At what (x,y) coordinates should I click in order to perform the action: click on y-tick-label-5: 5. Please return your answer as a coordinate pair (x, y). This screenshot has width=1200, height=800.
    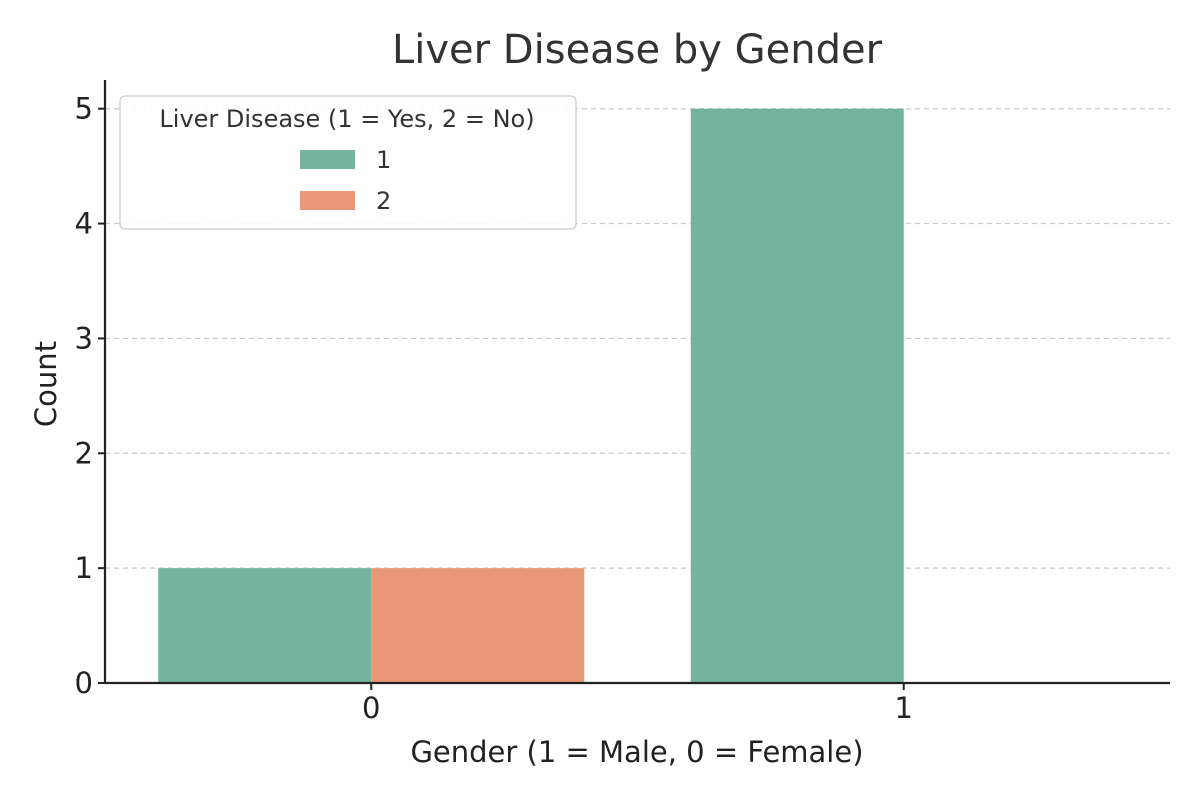
    Looking at the image, I should click on (84, 109).